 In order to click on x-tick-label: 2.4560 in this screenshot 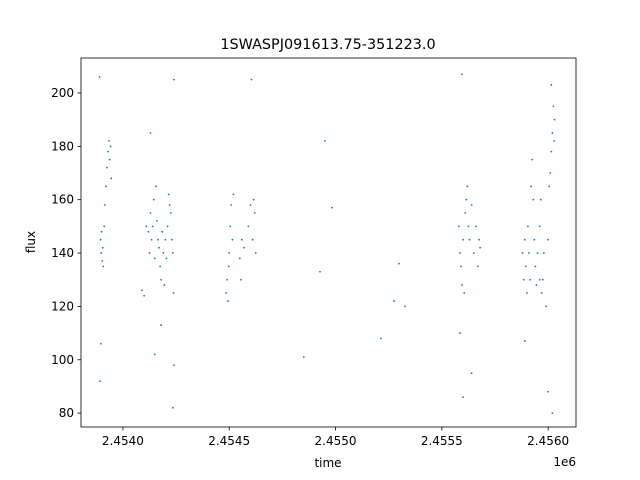, I will do `click(548, 441)`.